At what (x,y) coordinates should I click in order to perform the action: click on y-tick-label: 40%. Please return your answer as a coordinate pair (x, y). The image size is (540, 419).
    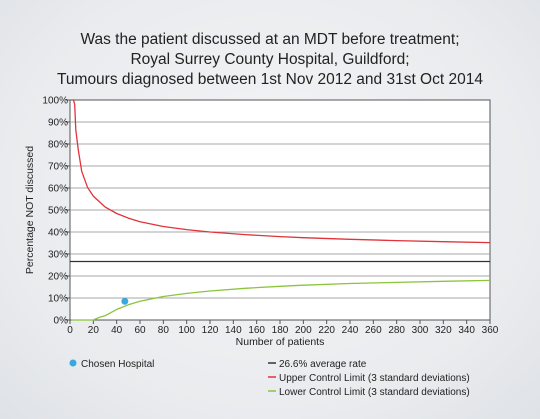
    Looking at the image, I should click on (58, 233).